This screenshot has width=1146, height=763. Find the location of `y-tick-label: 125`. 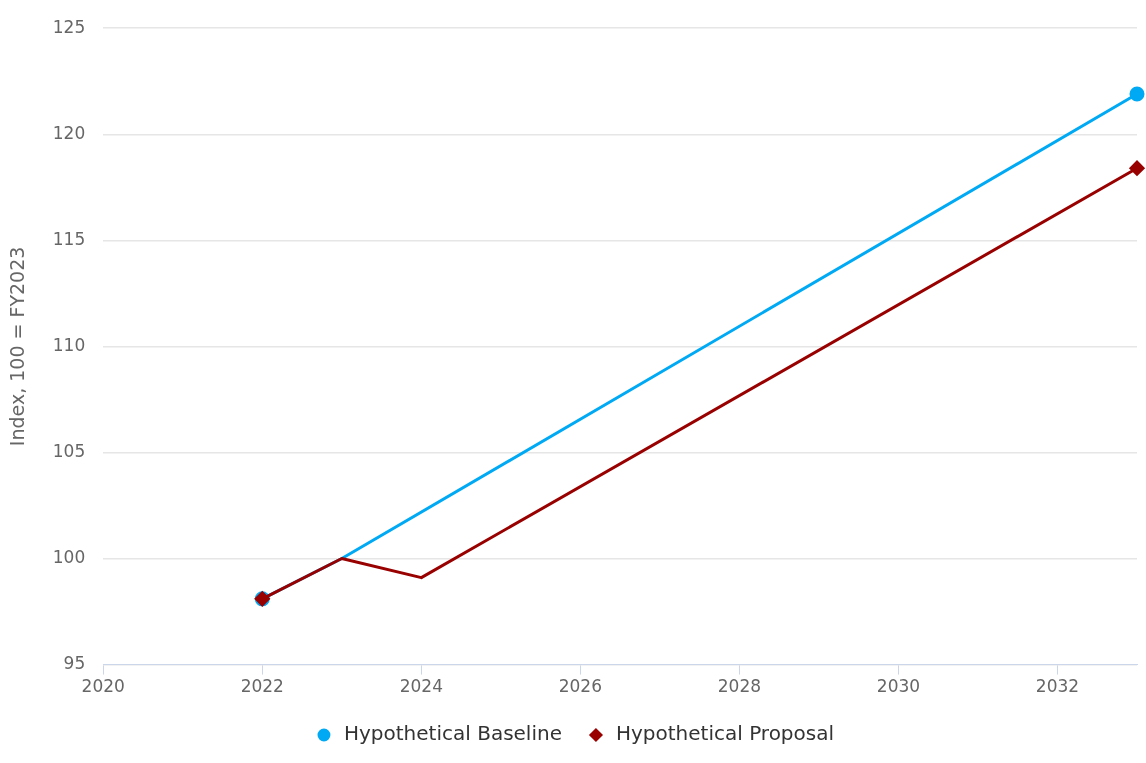

y-tick-label: 125 is located at coordinates (69, 26).